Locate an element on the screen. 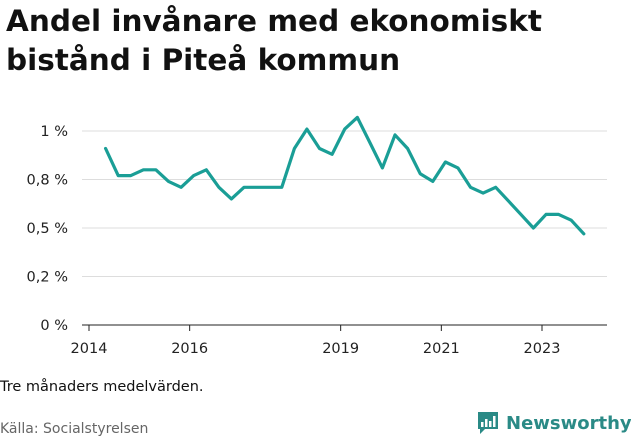  y-axis-tick-labels: 0 % 0,2 % 0,5 % 0,8 % 1 % is located at coordinates (47, 229).